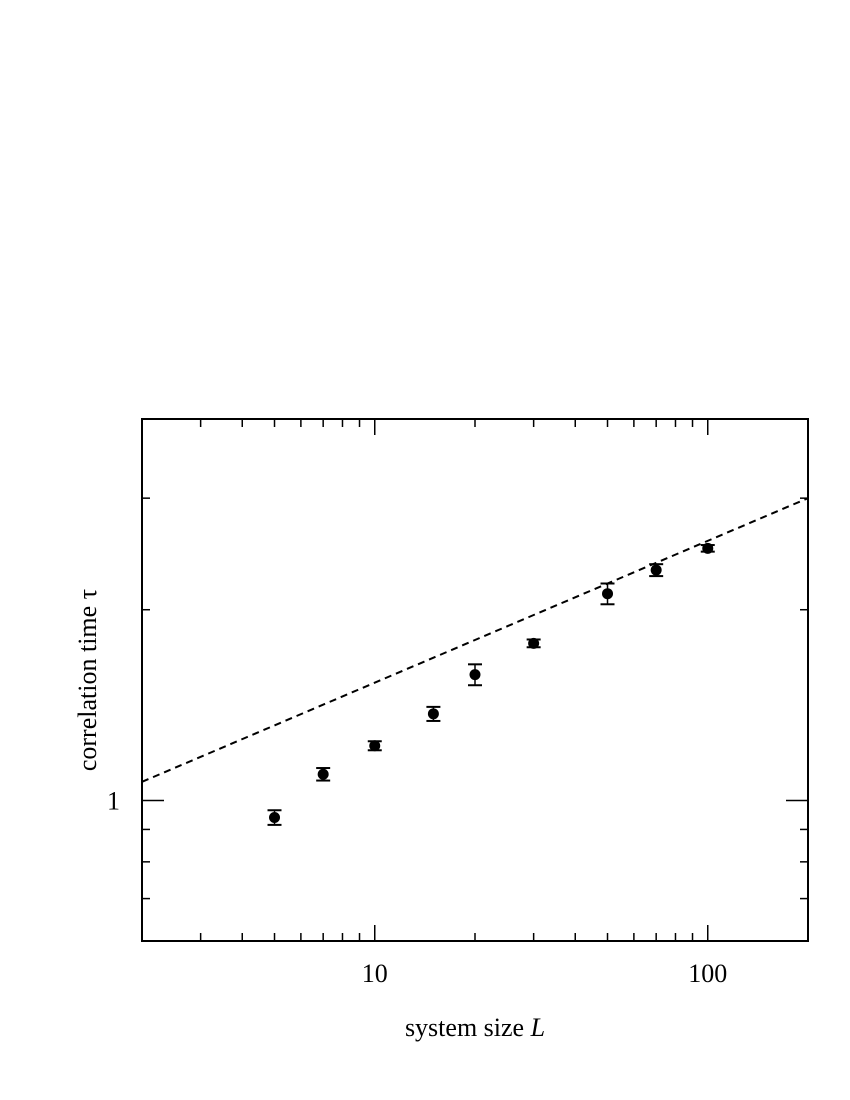 The width and height of the screenshot is (850, 1100). What do you see at coordinates (475, 1027) in the screenshot?
I see `x-axis-label: system size L` at bounding box center [475, 1027].